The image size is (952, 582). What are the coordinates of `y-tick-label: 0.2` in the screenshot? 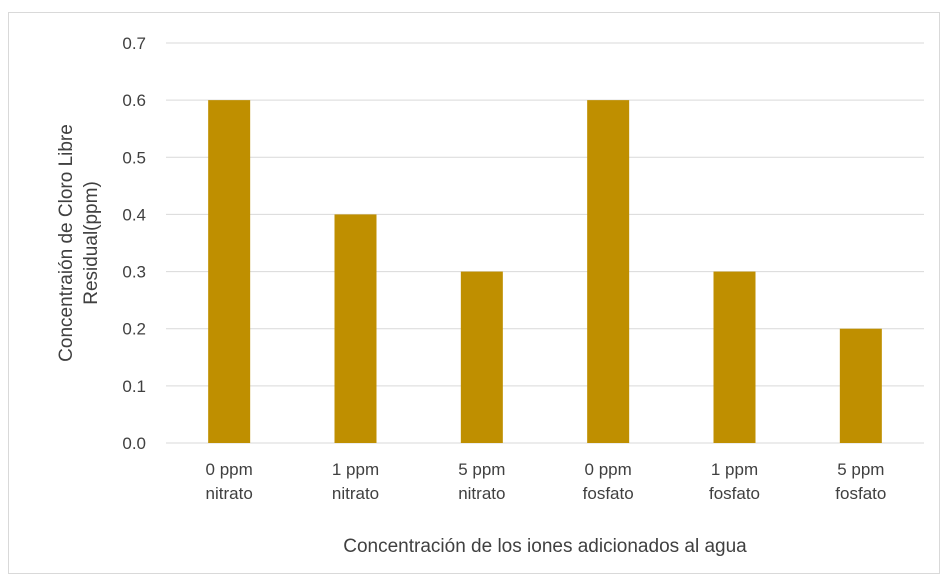 It's located at (134, 329).